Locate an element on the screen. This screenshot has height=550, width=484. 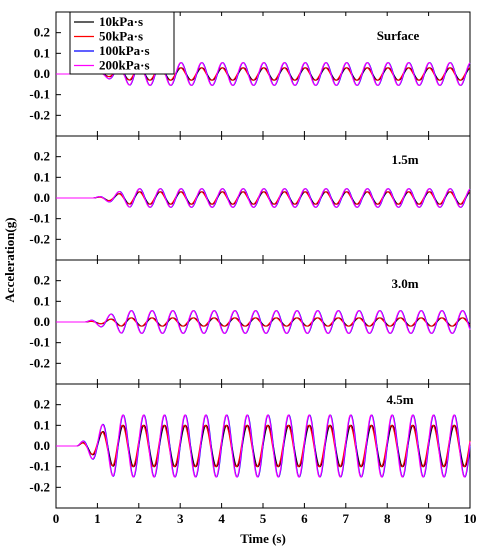
legend-entry: 50kPa·s is located at coordinates (121, 36).